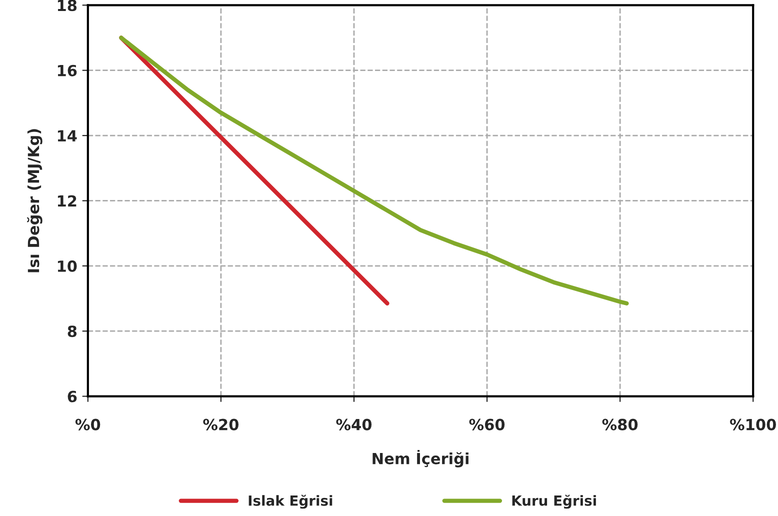 The width and height of the screenshot is (778, 516). What do you see at coordinates (753, 424) in the screenshot?
I see `x-tick-label: %100` at bounding box center [753, 424].